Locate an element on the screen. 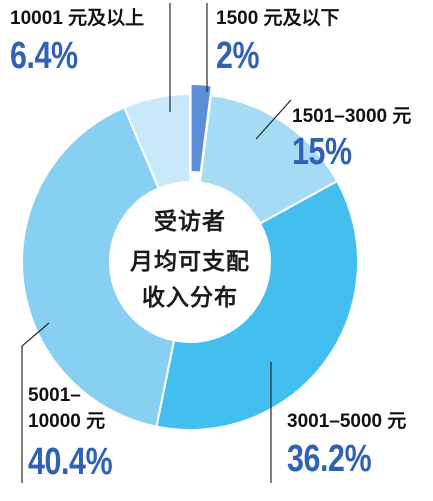 The image size is (433, 501). donut-slice is located at coordinates (157, 141).